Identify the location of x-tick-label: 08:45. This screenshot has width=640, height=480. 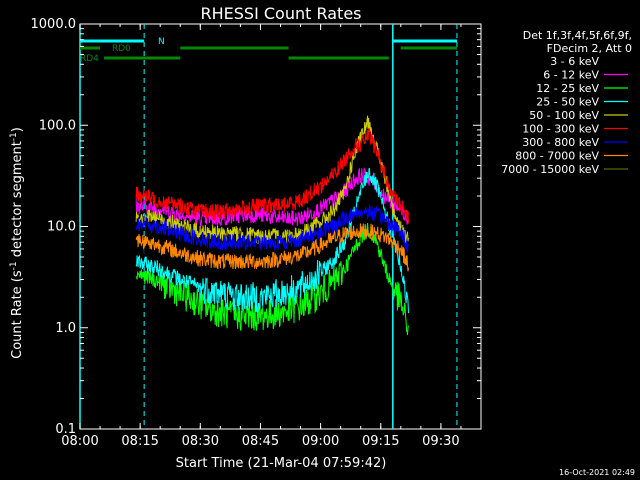
(260, 441).